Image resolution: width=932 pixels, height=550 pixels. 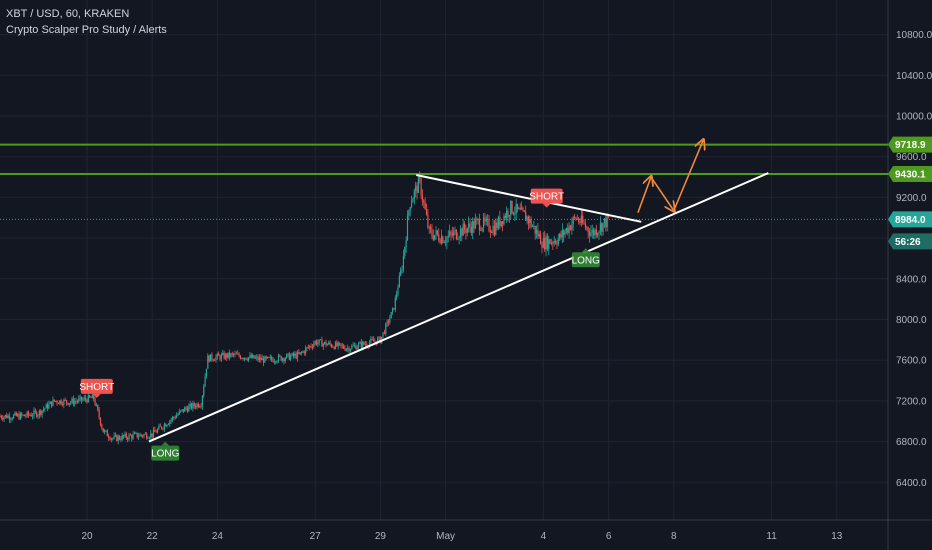 I want to click on signal-tag-short: SHORT, so click(x=546, y=198).